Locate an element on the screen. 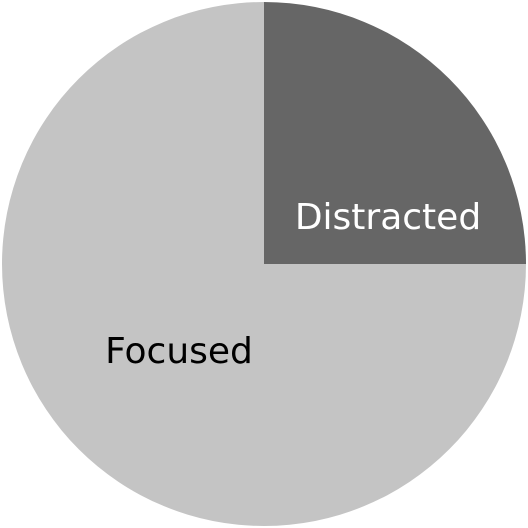 The width and height of the screenshot is (528, 528). pie-label-focused: Focused is located at coordinates (179, 351).